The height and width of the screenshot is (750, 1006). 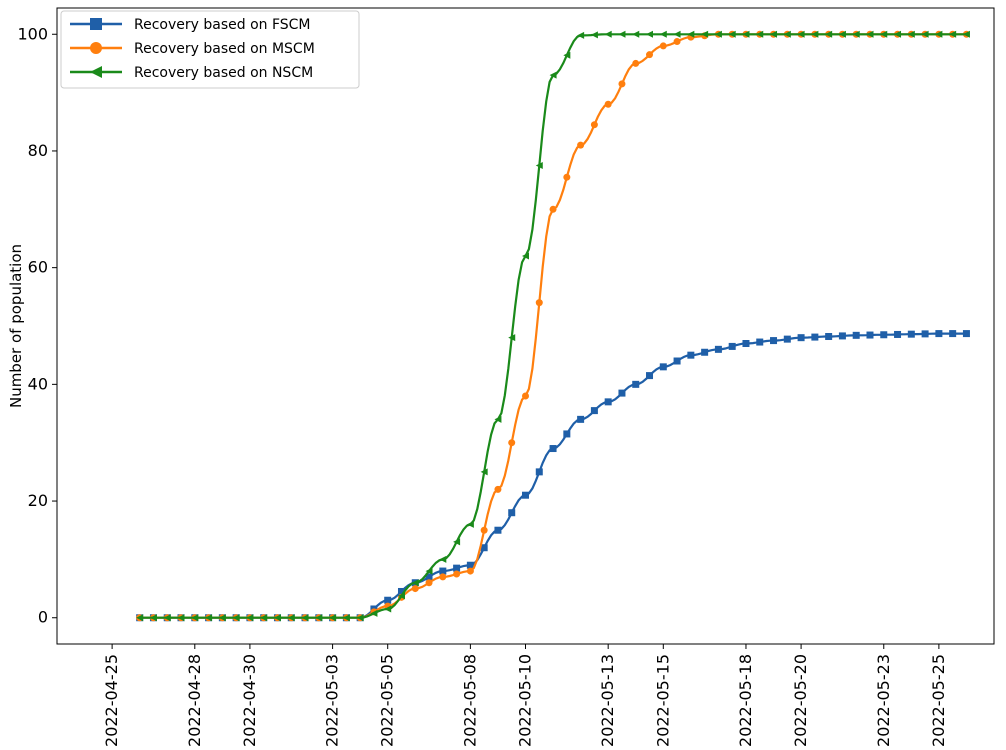 What do you see at coordinates (883, 700) in the screenshot?
I see `x-tick-label: 2022-05-23` at bounding box center [883, 700].